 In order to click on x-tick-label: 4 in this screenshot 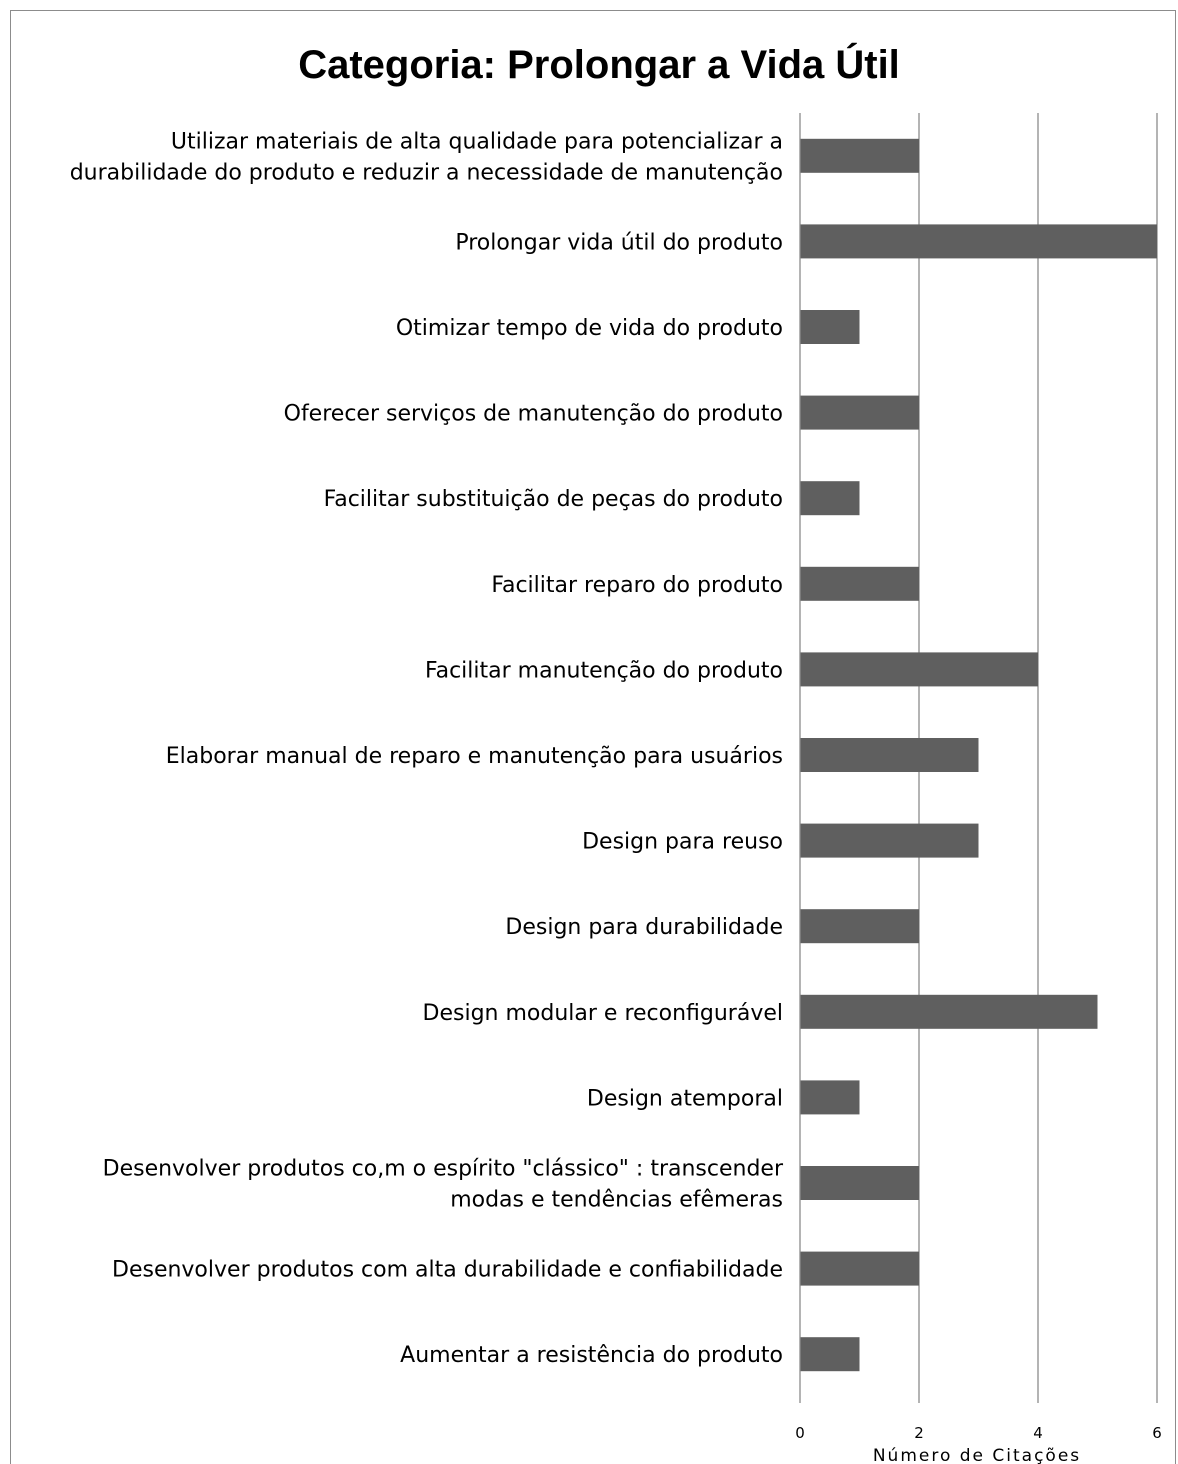, I will do `click(1038, 1433)`.